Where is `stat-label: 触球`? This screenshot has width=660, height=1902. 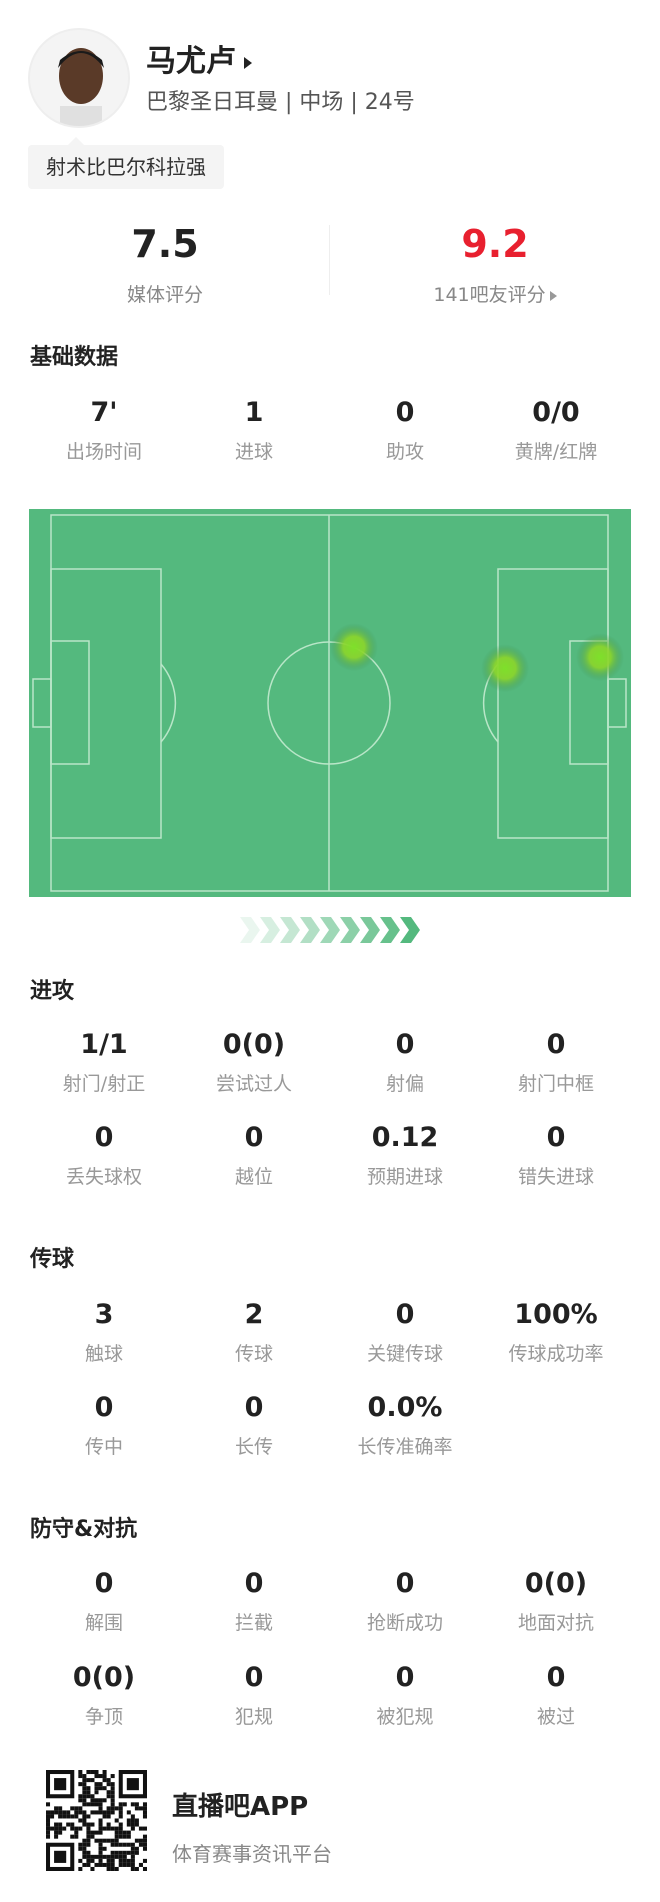 stat-label: 触球 is located at coordinates (103, 1354).